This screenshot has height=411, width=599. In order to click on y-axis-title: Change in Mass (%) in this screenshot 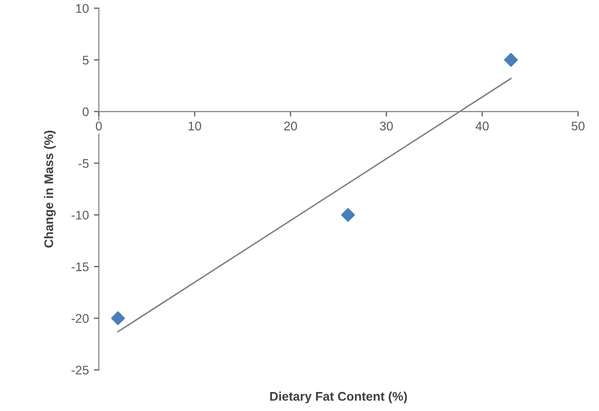, I will do `click(50, 189)`.